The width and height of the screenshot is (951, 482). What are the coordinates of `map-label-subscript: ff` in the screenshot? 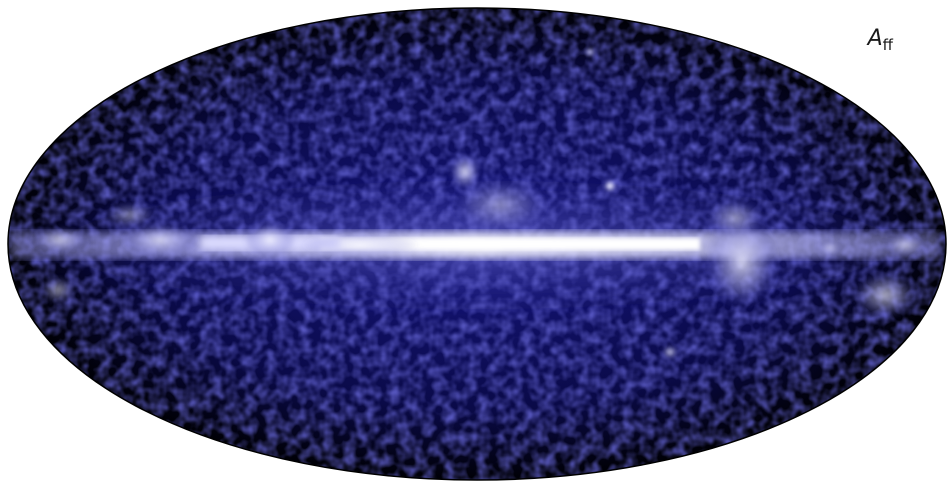 It's located at (887, 45).